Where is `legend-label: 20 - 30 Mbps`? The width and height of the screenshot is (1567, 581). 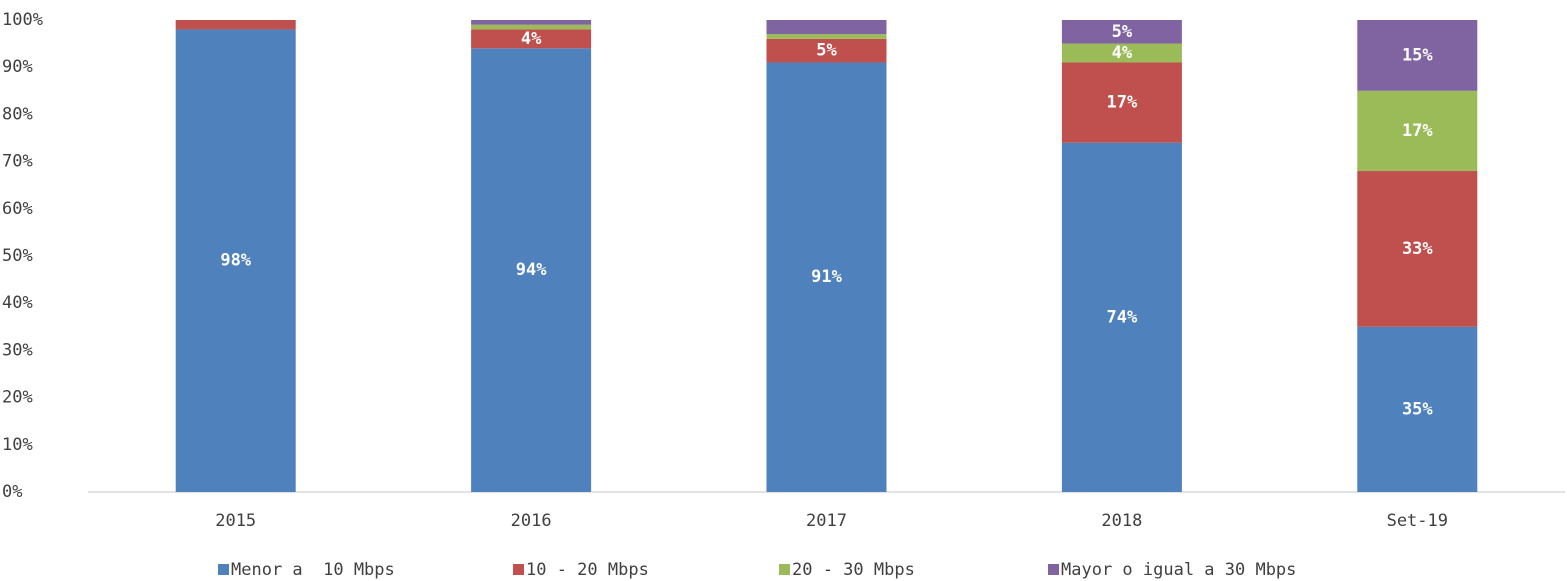
legend-label: 20 - 30 Mbps is located at coordinates (853, 570).